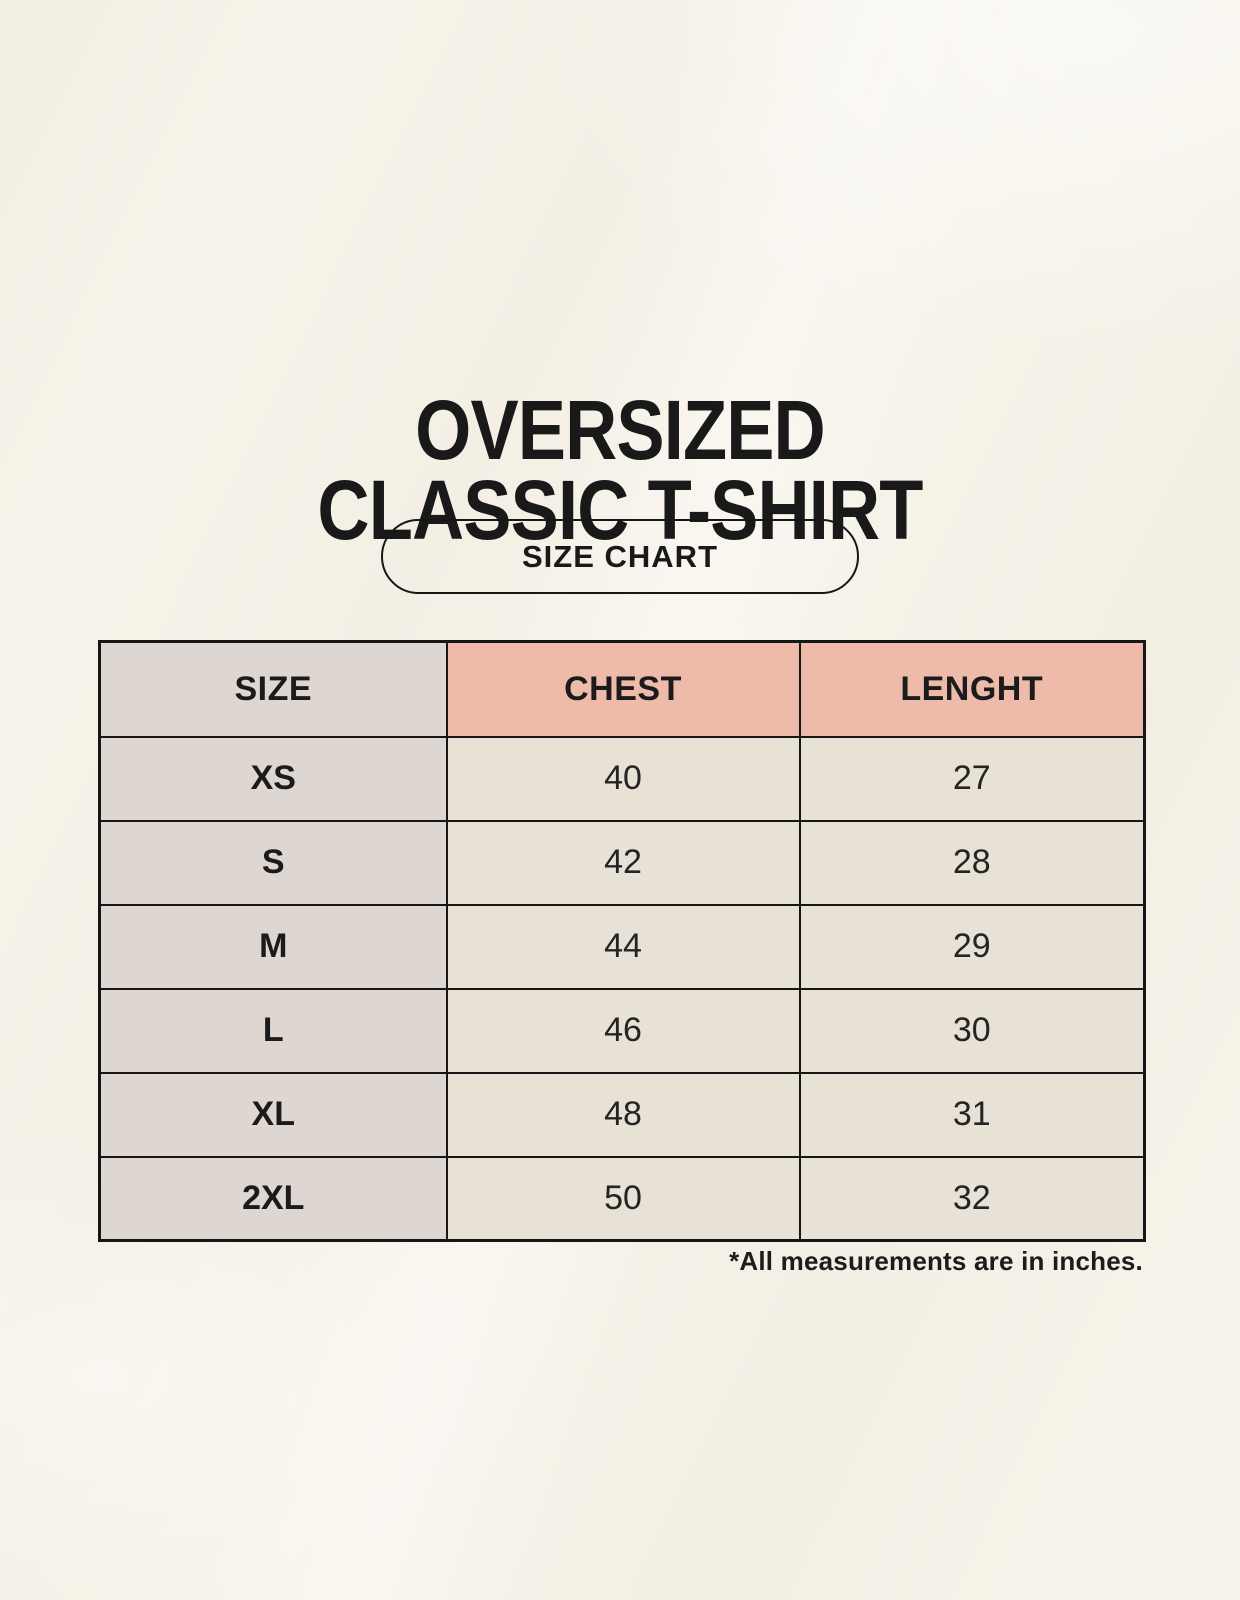 The width and height of the screenshot is (1240, 1600). I want to click on table-row: 2XL 50 32, so click(622, 1198).